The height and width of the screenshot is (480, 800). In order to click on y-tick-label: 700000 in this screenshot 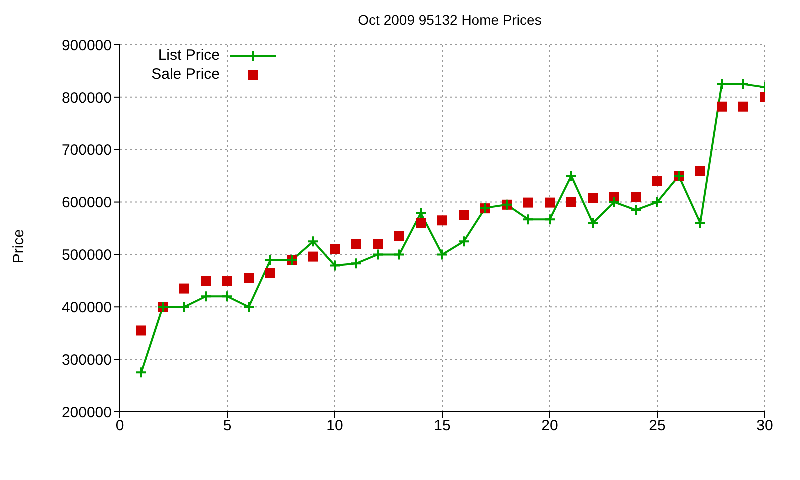, I will do `click(87, 151)`.